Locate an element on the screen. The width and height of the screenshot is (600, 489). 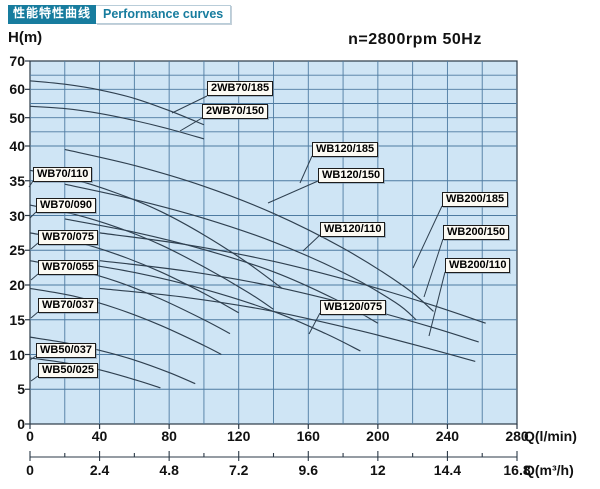
curve-label-wb70-090: WB70/090 is located at coordinates (66, 205).